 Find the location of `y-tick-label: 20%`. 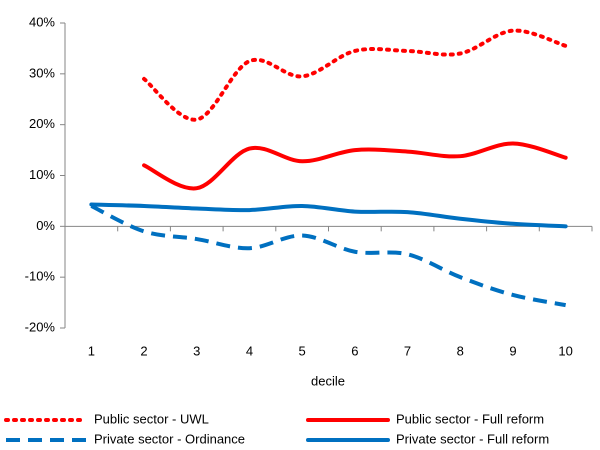

y-tick-label: 20% is located at coordinates (42, 123).